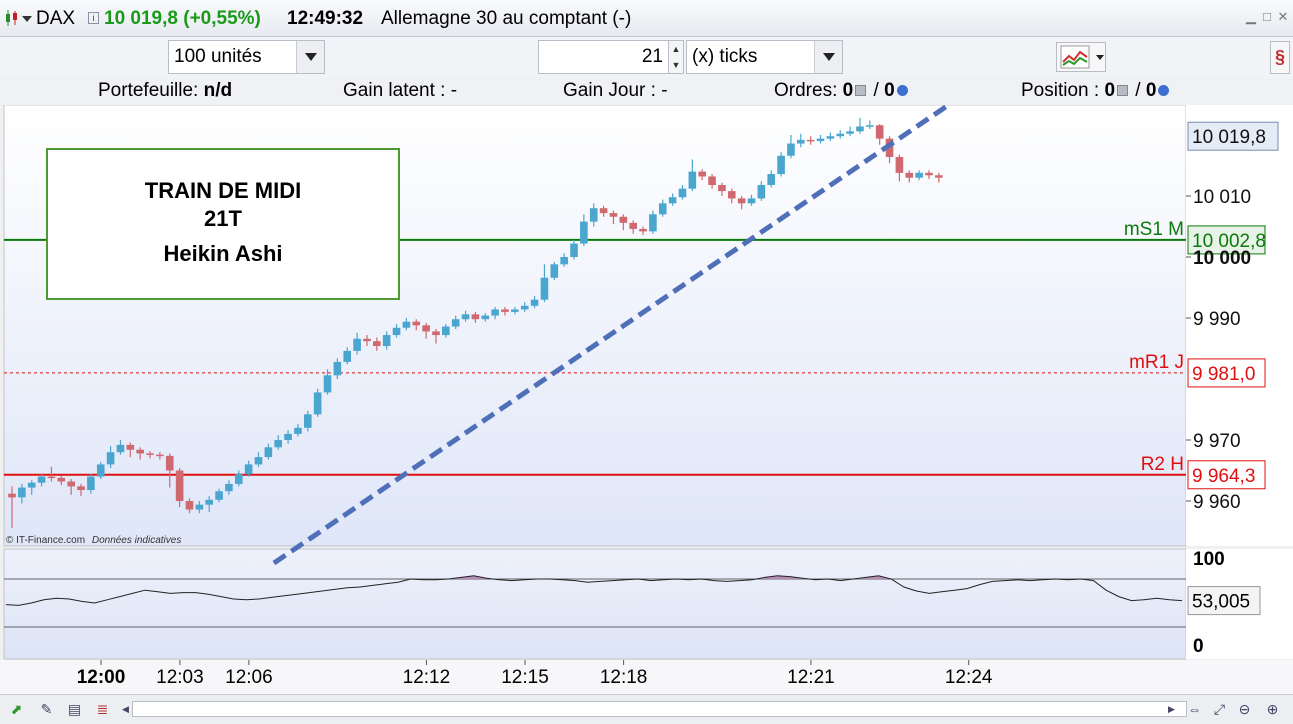 The height and width of the screenshot is (724, 1293). Describe the element at coordinates (101, 677) in the screenshot. I see `time-tick-label: 12:00` at that location.